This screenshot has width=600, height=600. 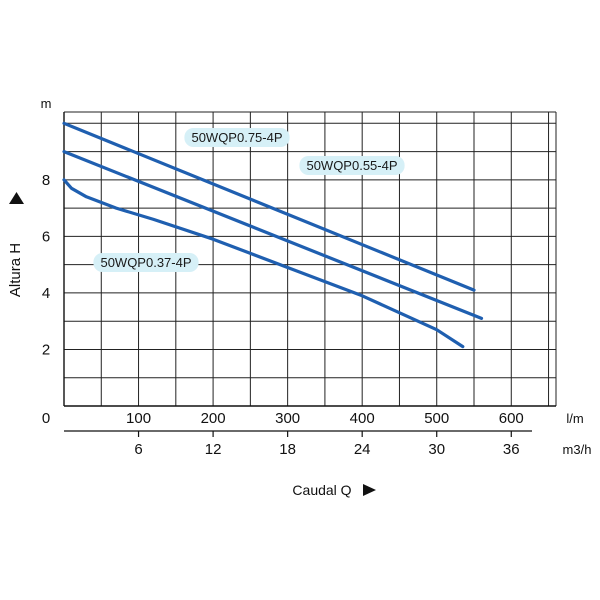 I want to click on y-axis-label: Altura H, so click(x=15, y=270).